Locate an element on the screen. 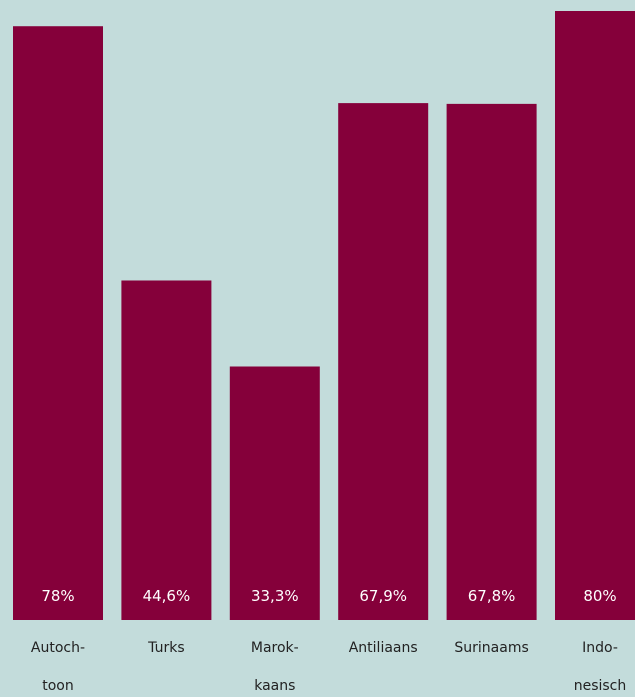 The width and height of the screenshot is (635, 697). category-label-0-line-0: Autoch- is located at coordinates (58, 648).